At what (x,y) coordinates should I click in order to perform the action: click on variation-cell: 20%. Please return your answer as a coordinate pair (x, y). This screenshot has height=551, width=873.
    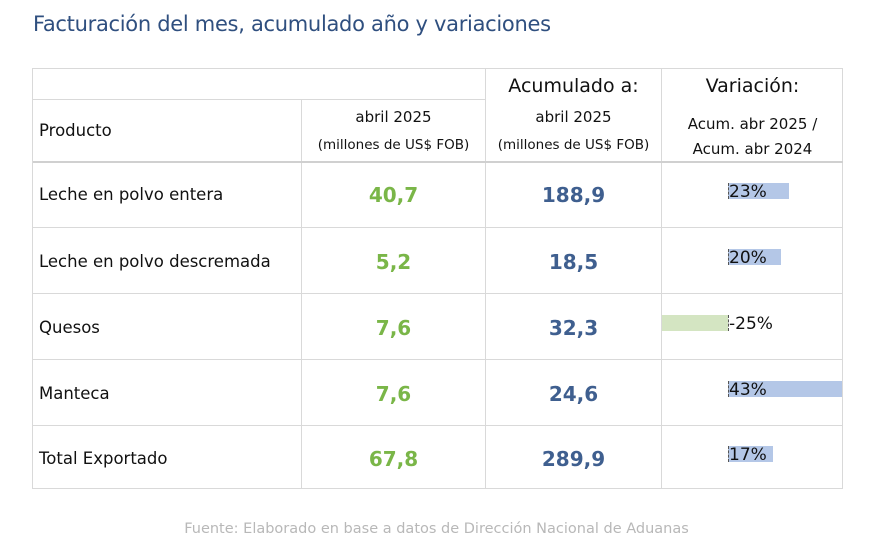
    Looking at the image, I should click on (752, 260).